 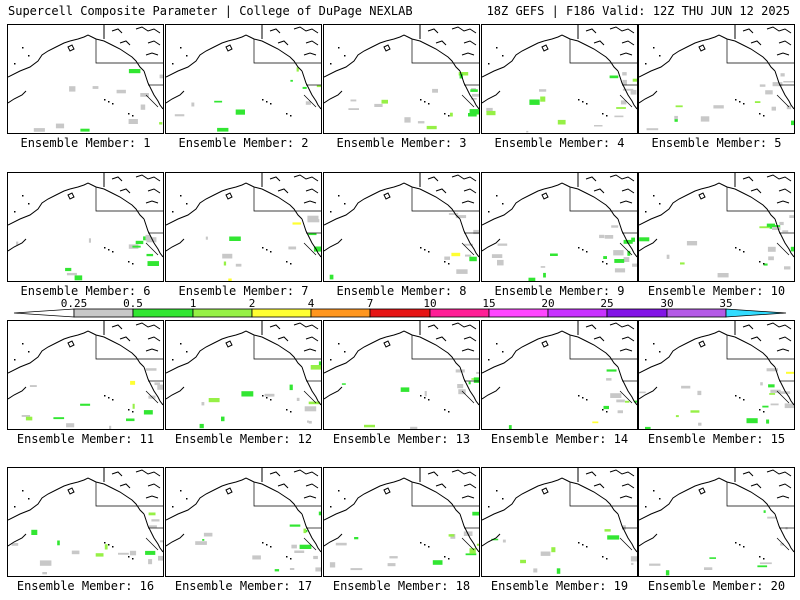 I want to click on ensemble-member-panel: Ensemble Member: 1, so click(x=85, y=87).